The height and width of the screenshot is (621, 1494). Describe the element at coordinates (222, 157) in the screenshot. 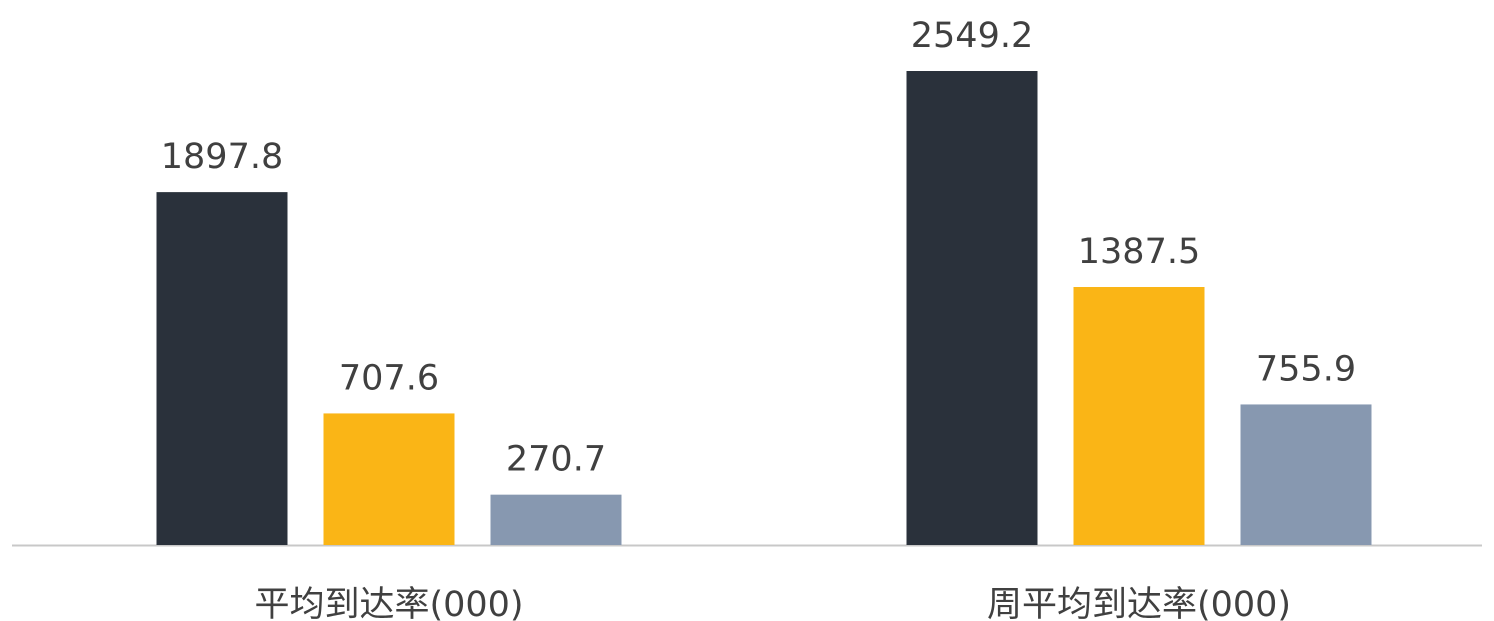

I see `data-label: 1897.8` at that location.